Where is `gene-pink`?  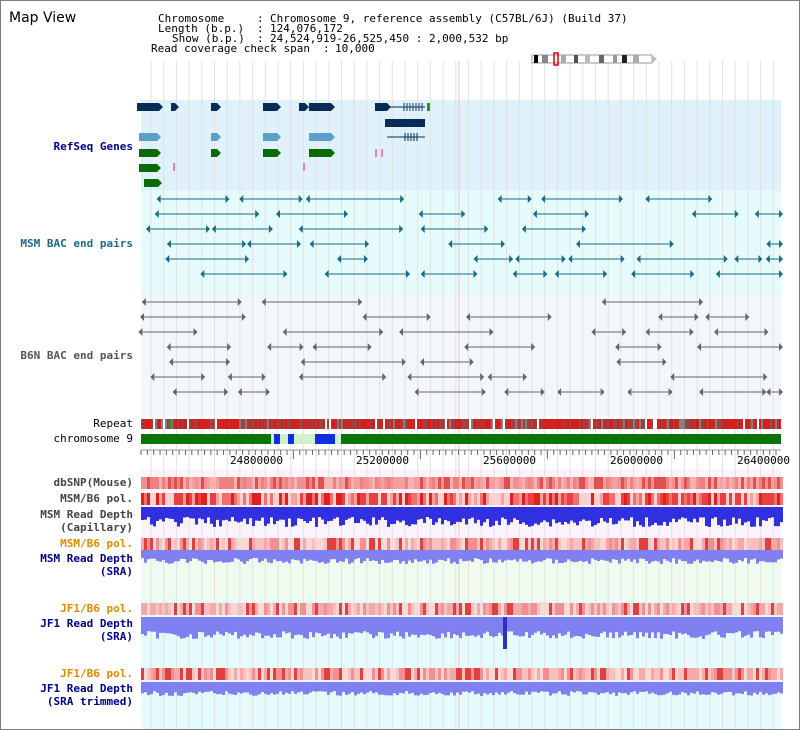
gene-pink is located at coordinates (376, 153).